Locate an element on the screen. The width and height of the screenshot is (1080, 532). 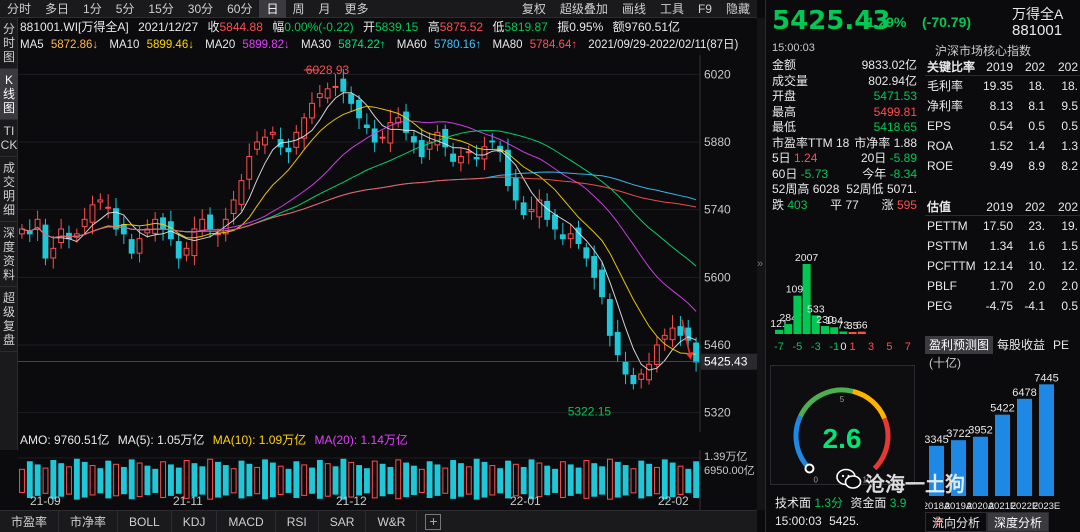
info-amount: 额9760.51亿 is located at coordinates (646, 27).